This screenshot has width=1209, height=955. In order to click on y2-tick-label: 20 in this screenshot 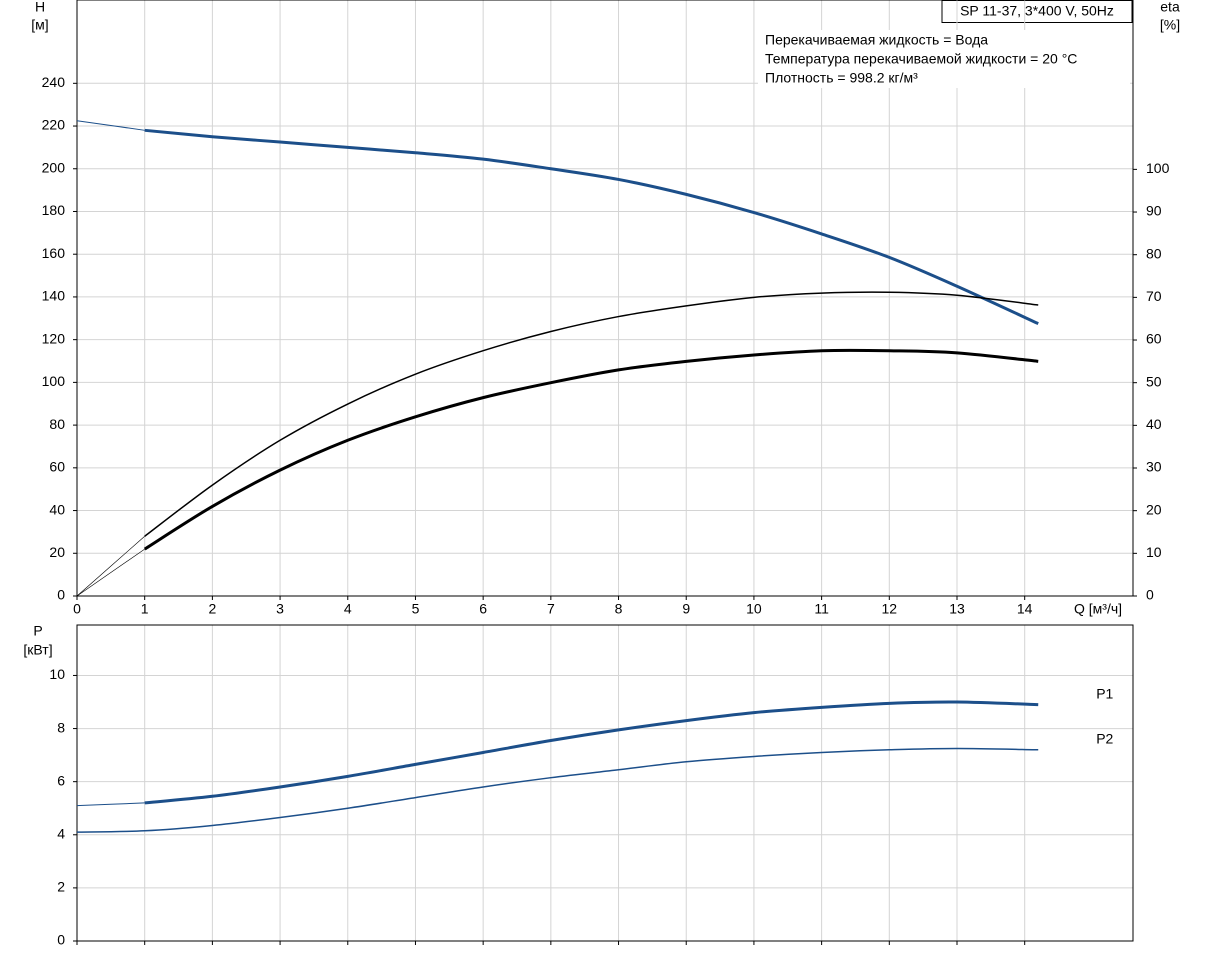, I will do `click(1154, 509)`.